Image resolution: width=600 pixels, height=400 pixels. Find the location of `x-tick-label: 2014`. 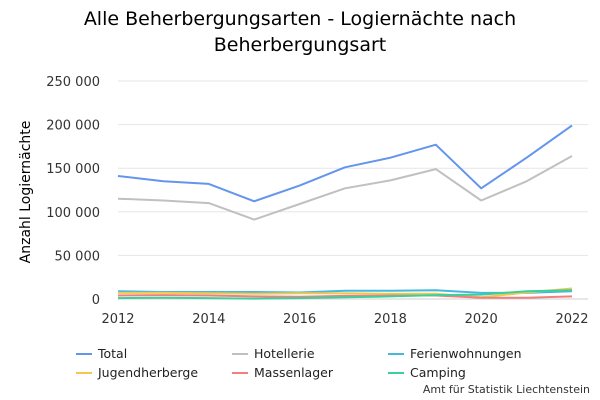

x-tick-label: 2014 is located at coordinates (208, 319).